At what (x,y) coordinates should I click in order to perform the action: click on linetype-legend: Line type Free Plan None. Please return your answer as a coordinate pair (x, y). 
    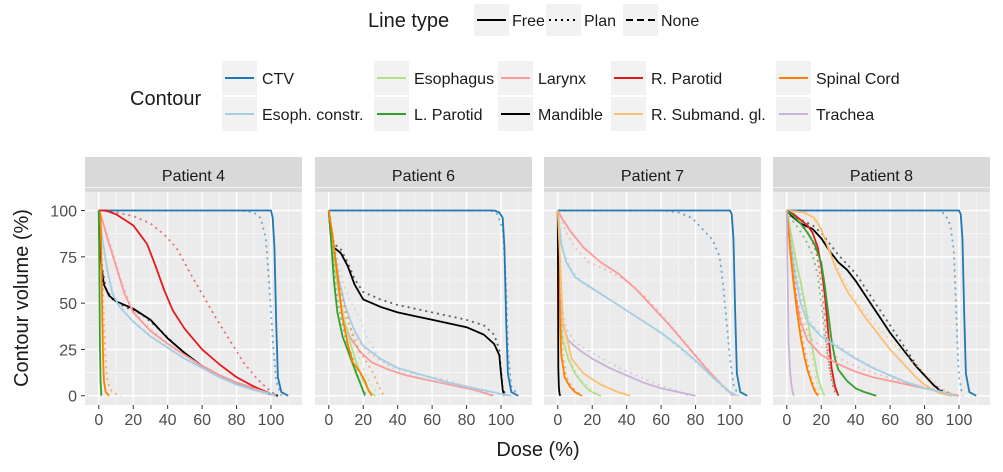
    Looking at the image, I should click on (533, 20).